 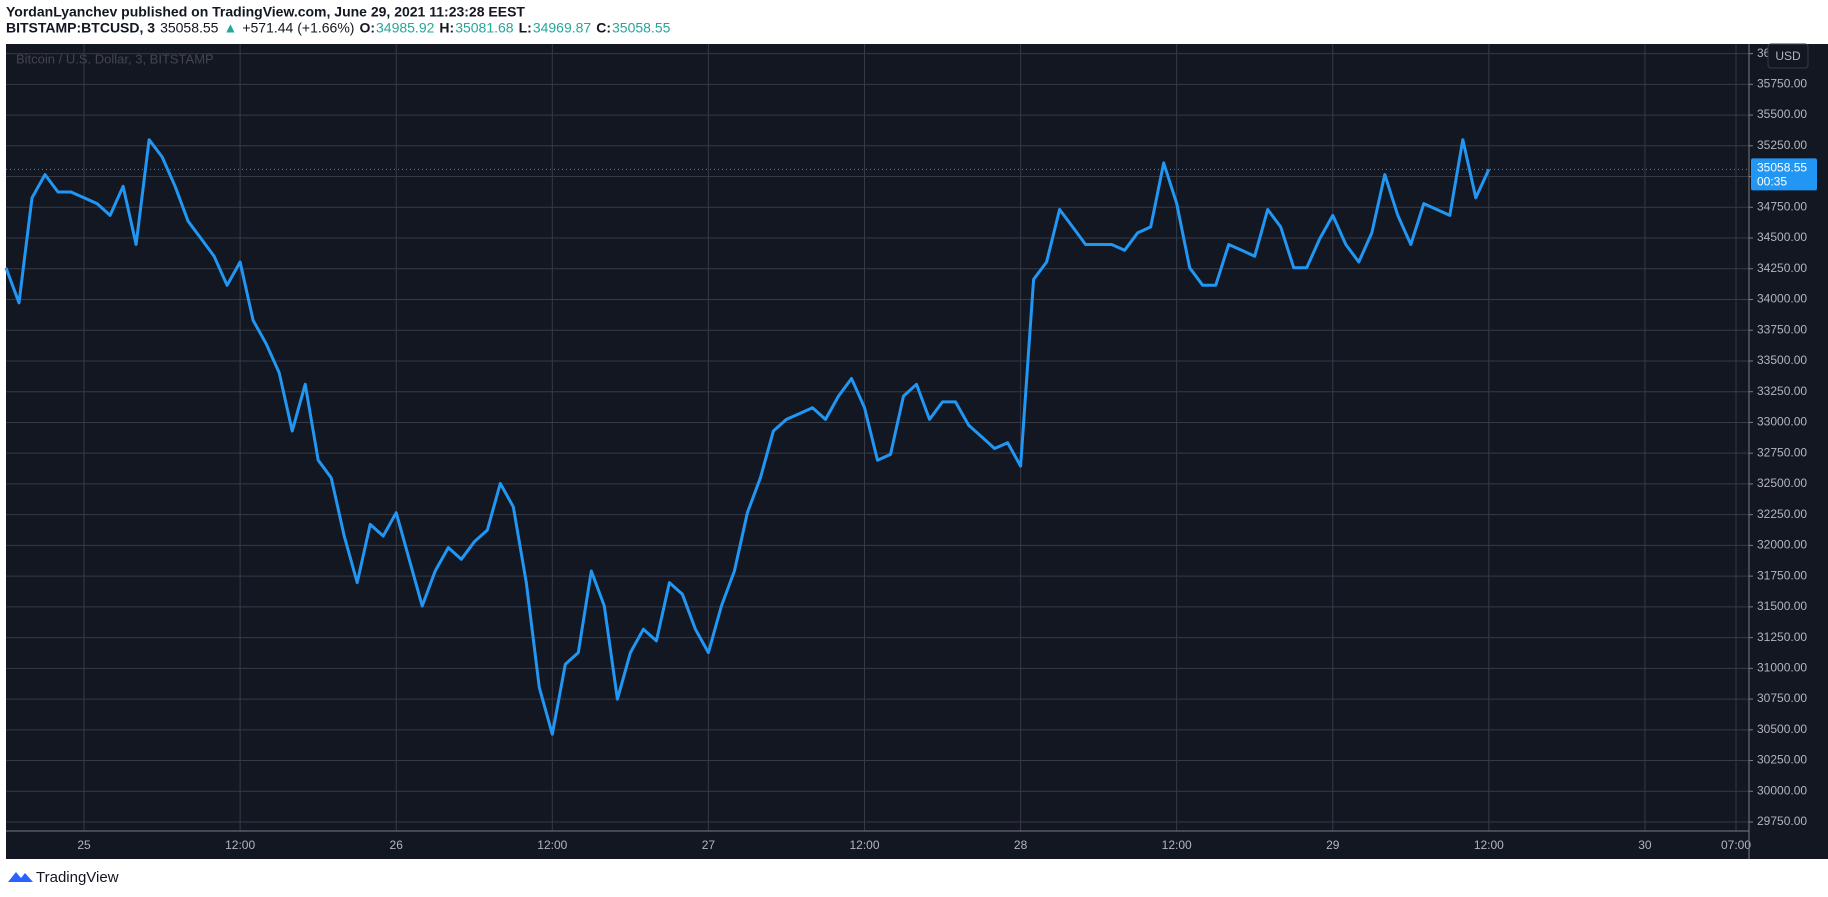 What do you see at coordinates (1021, 845) in the screenshot?
I see `x-tick-label: 28` at bounding box center [1021, 845].